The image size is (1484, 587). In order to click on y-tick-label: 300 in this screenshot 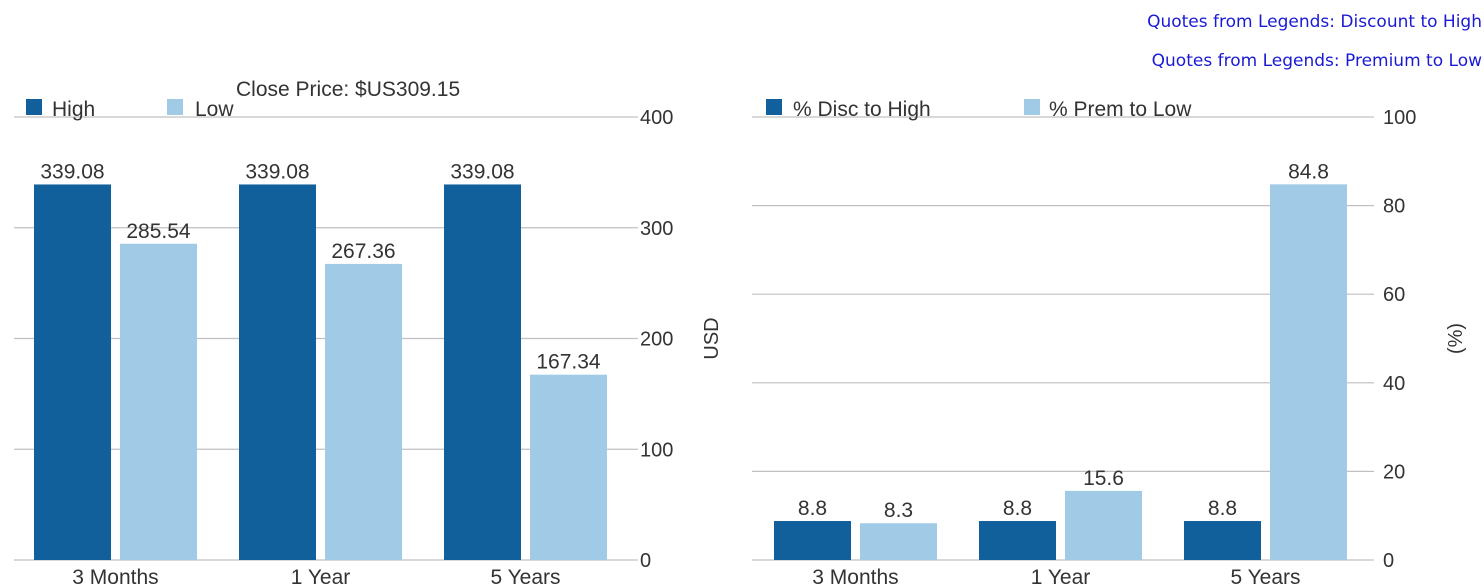, I will do `click(656, 229)`.